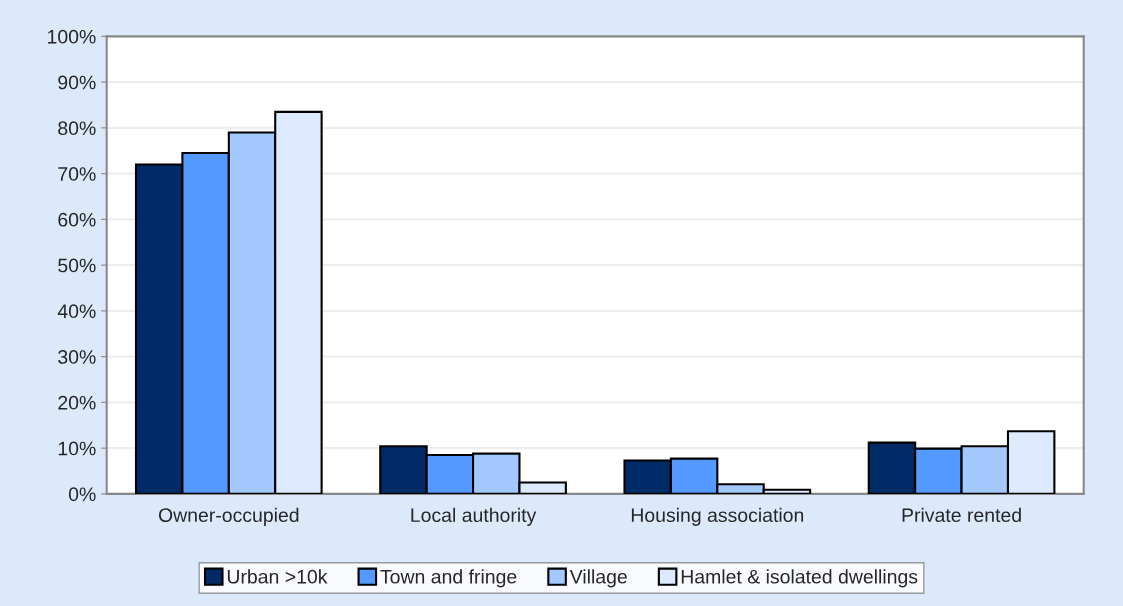  I want to click on y-tick-label: 70%, so click(77, 174).